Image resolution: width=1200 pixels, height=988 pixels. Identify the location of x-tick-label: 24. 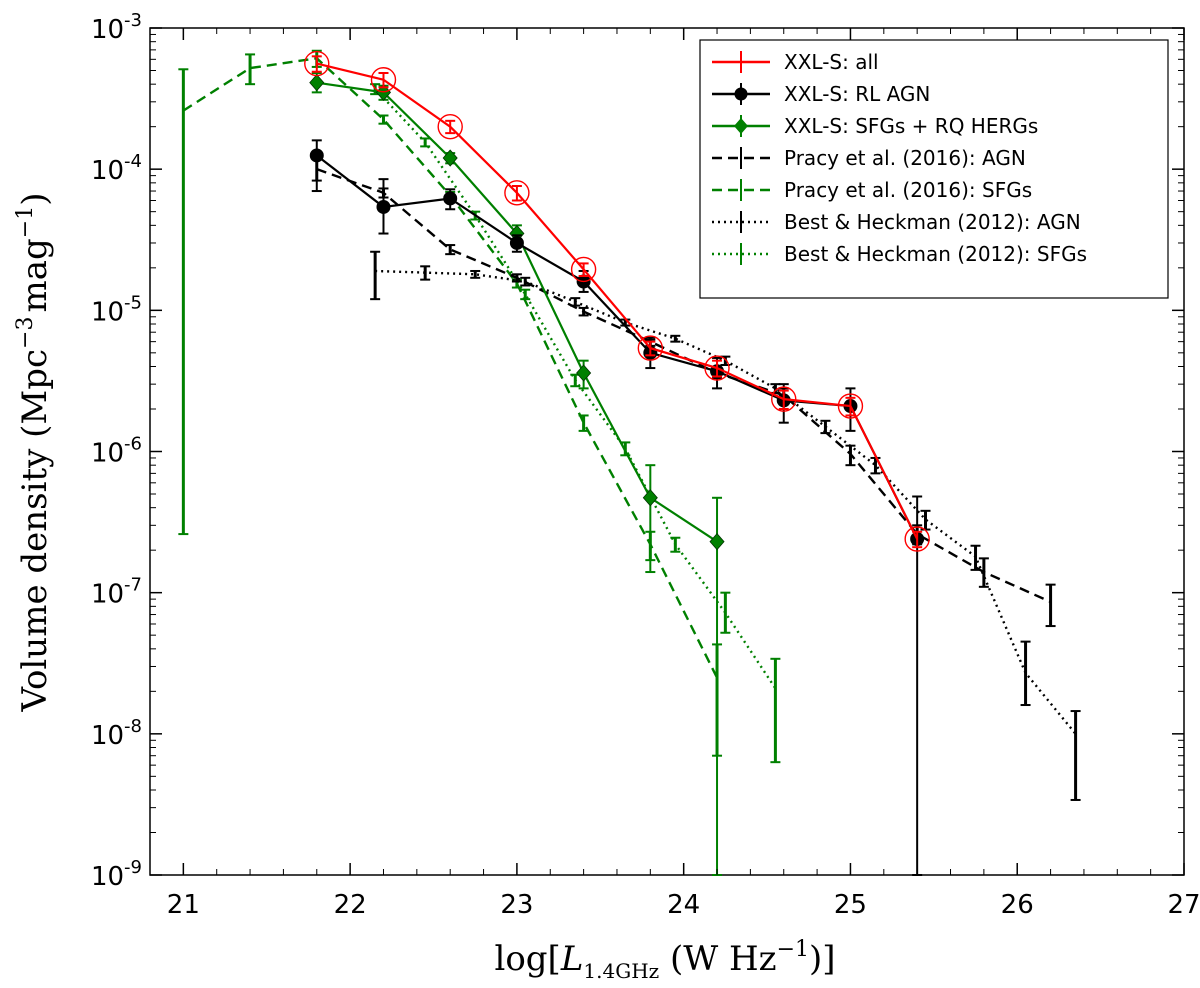
(683, 905).